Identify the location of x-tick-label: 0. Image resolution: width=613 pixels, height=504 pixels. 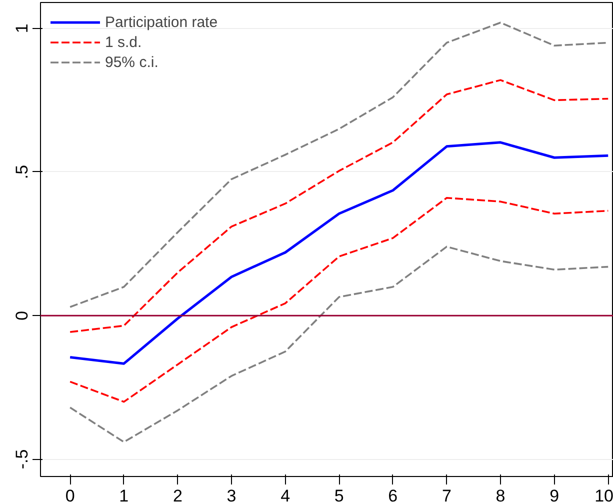
(70, 495).